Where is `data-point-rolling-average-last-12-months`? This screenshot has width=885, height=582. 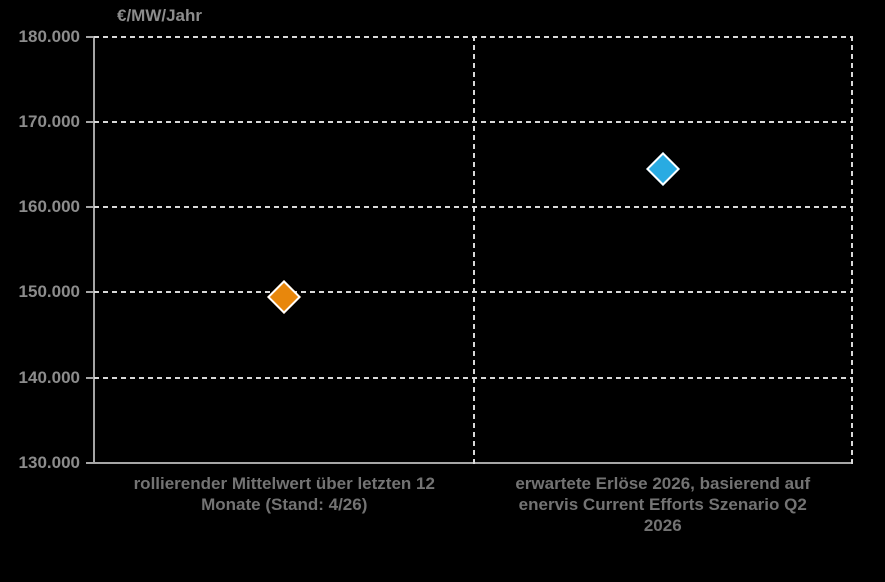 data-point-rolling-average-last-12-months is located at coordinates (284, 296).